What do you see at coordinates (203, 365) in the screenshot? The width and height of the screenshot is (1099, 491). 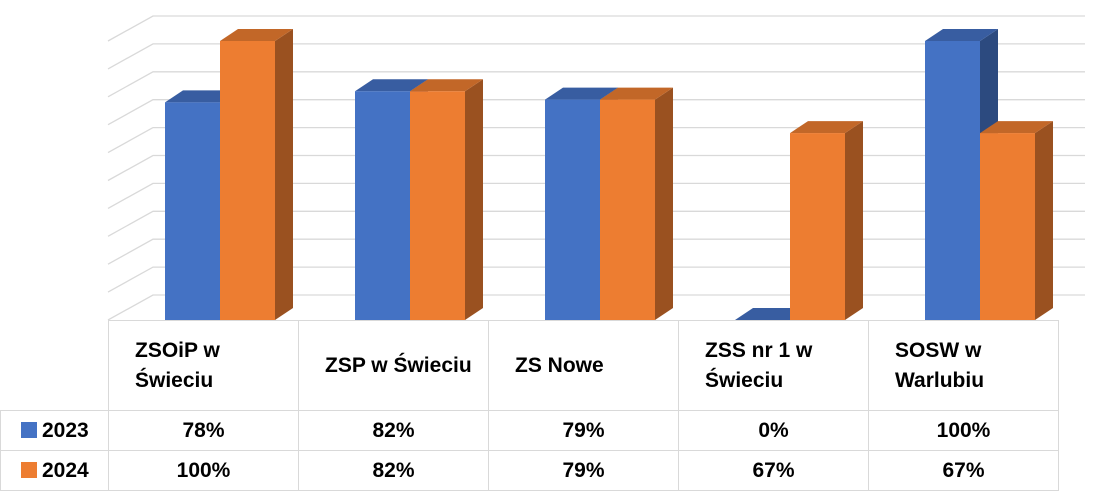 I see `category-label: ZSOiP w Świeciu` at bounding box center [203, 365].